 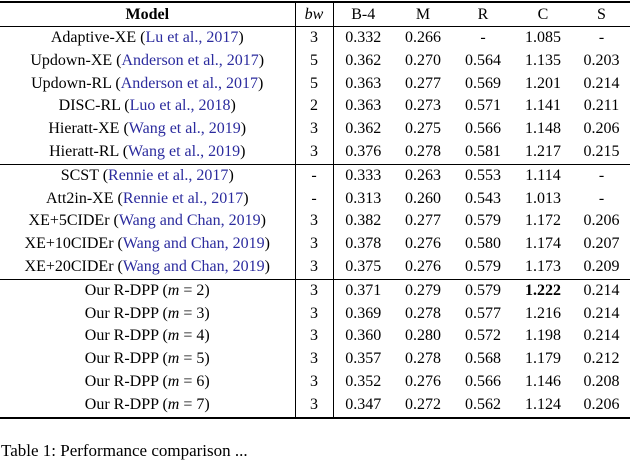 I want to click on m-cell: 0.275, so click(x=423, y=129).